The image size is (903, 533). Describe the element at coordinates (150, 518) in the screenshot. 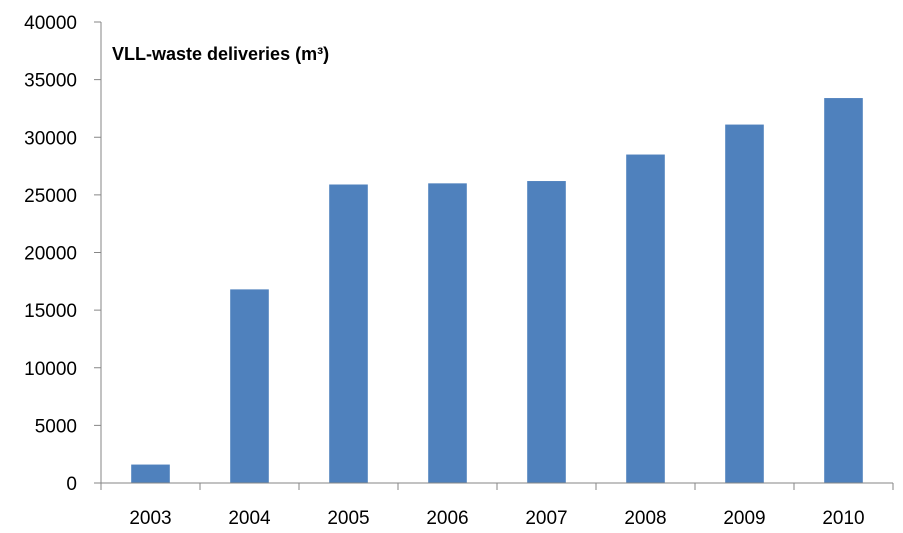

I see `x-tick-label: 2003` at that location.